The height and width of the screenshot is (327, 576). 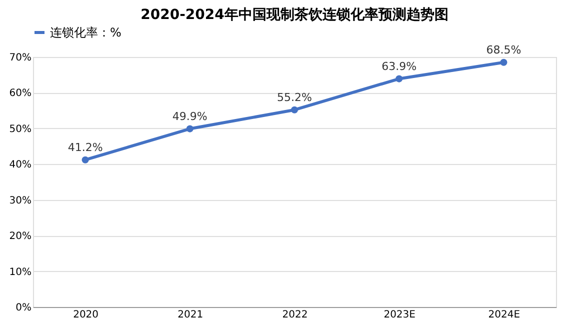 I want to click on y-tick-label: 20%, so click(x=20, y=236).